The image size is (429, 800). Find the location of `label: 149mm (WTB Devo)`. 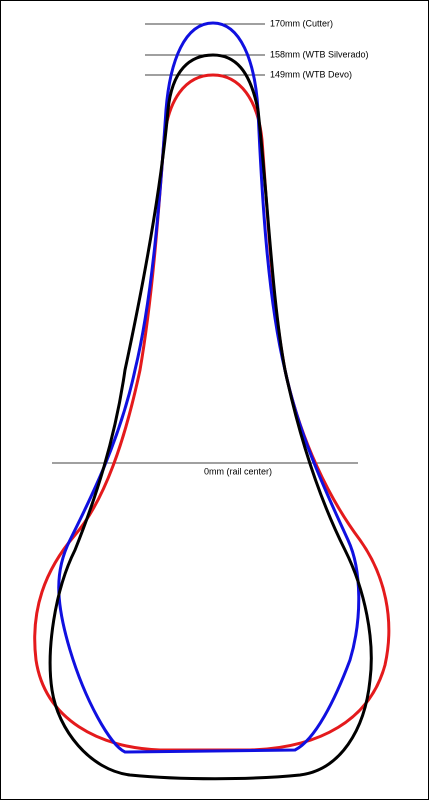

label: 149mm (WTB Devo) is located at coordinates (311, 74).